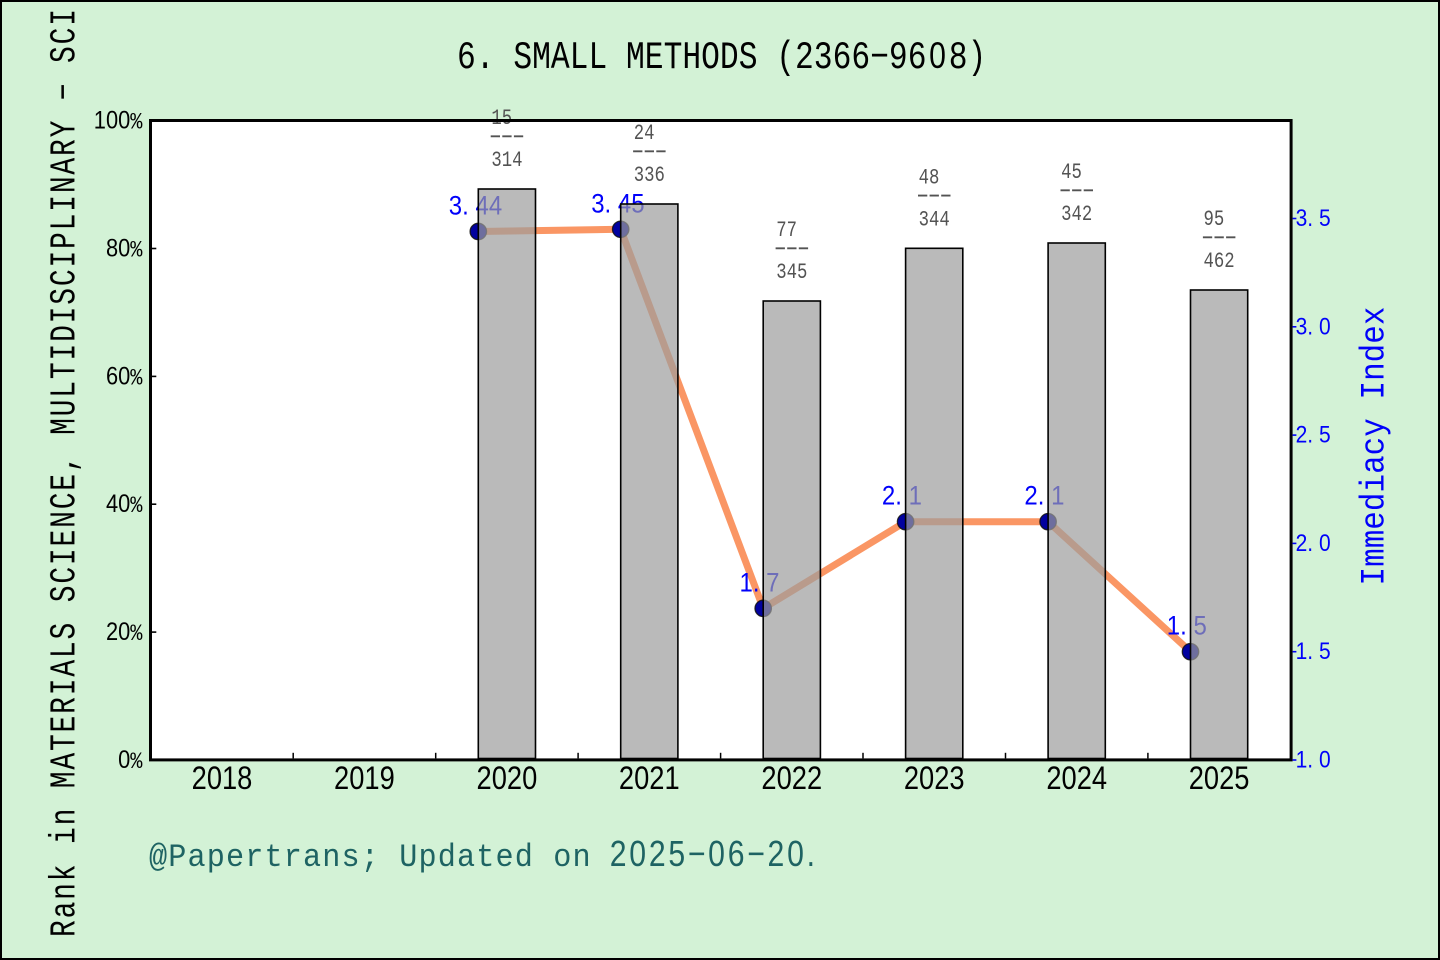 This screenshot has width=1440, height=960. I want to click on svg-text: Immediacy Index, so click(1374, 446).